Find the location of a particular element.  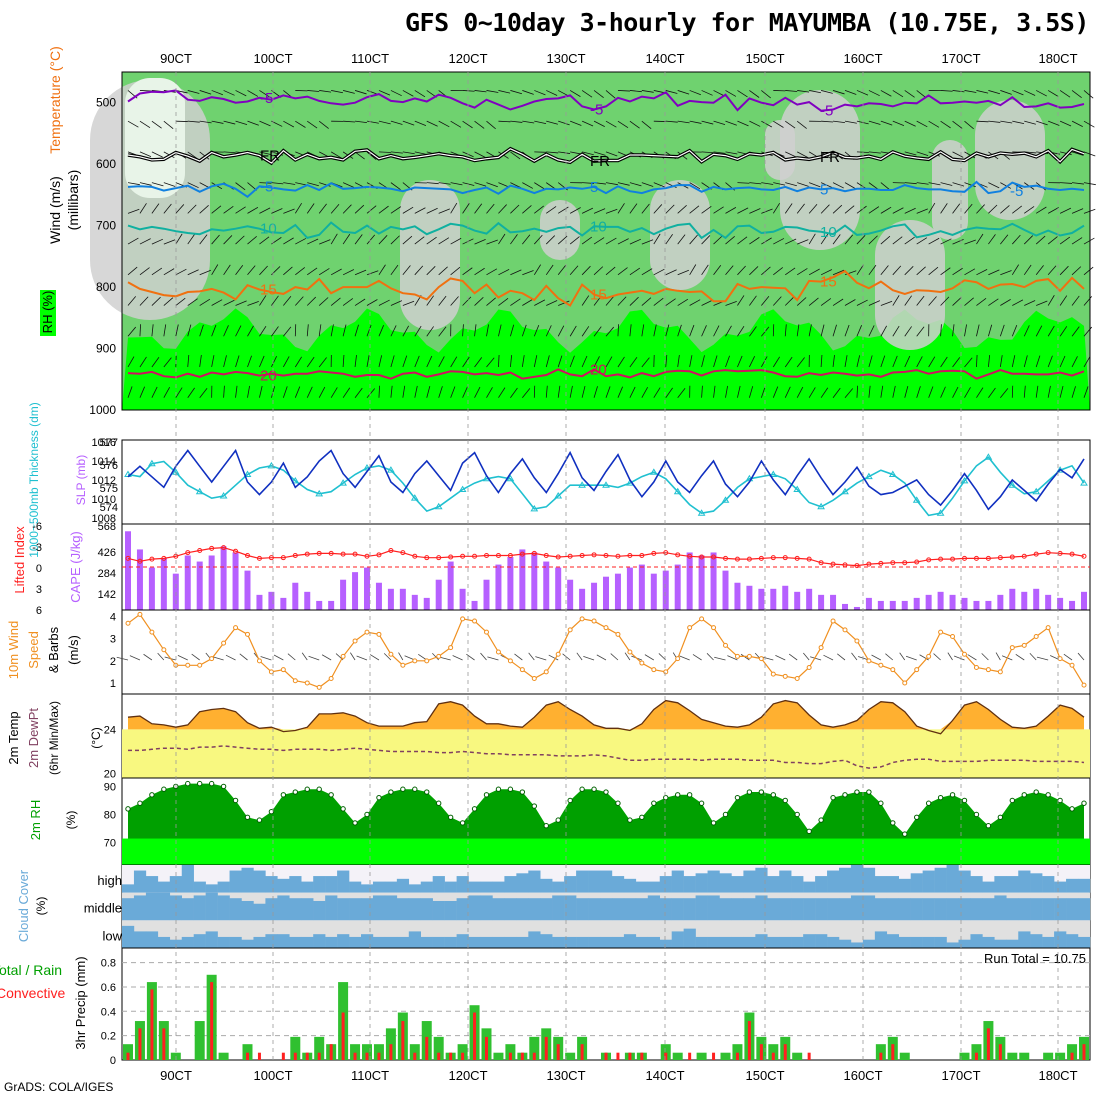

cloud-tick: high is located at coordinates (109, 880).